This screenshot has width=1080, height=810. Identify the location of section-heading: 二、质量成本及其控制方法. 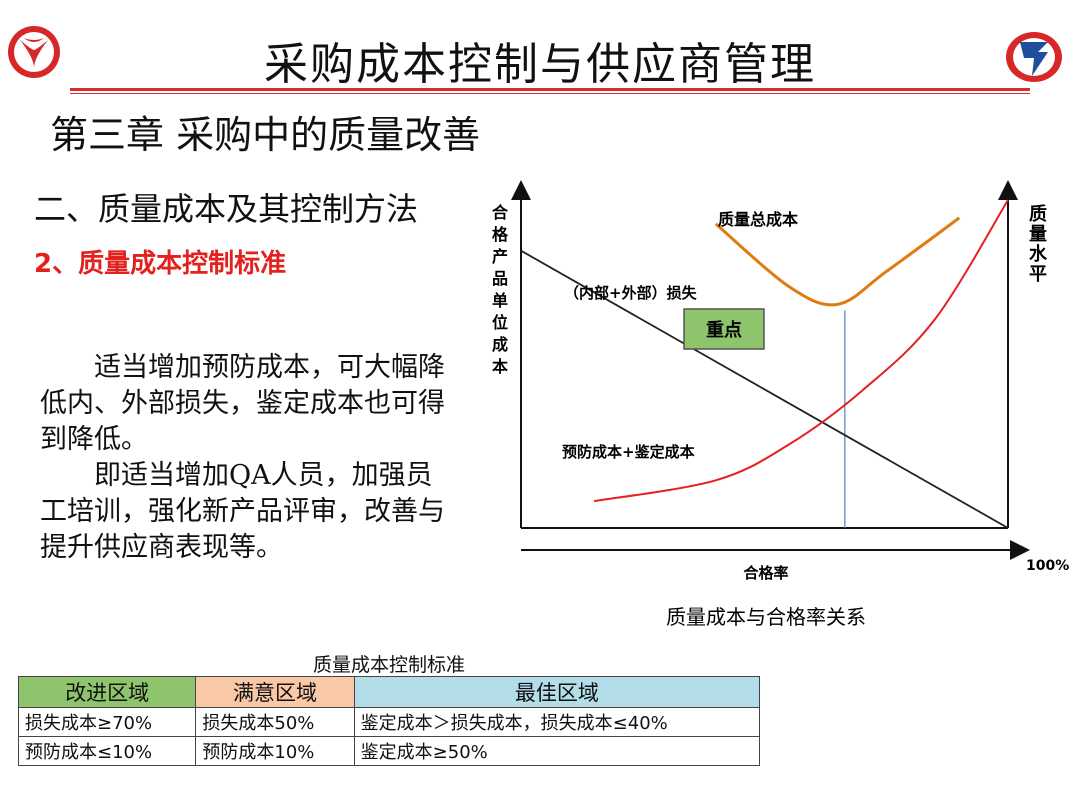
(226, 209).